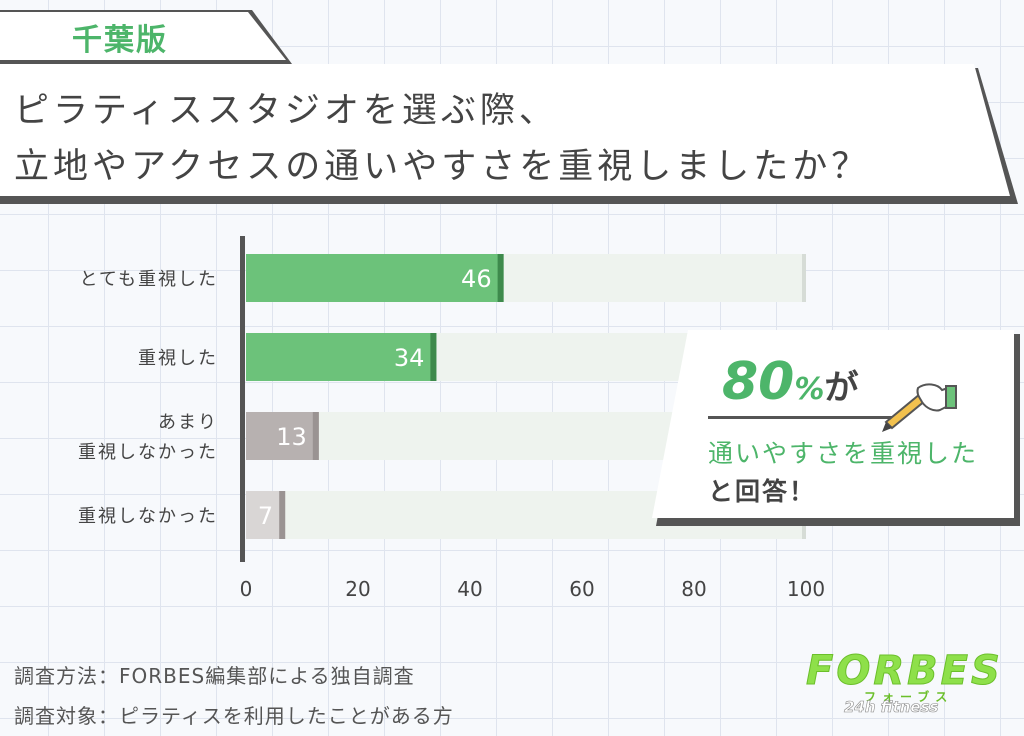 The width and height of the screenshot is (1024, 736). Describe the element at coordinates (803, 417) in the screenshot. I see `callout-underline` at that location.